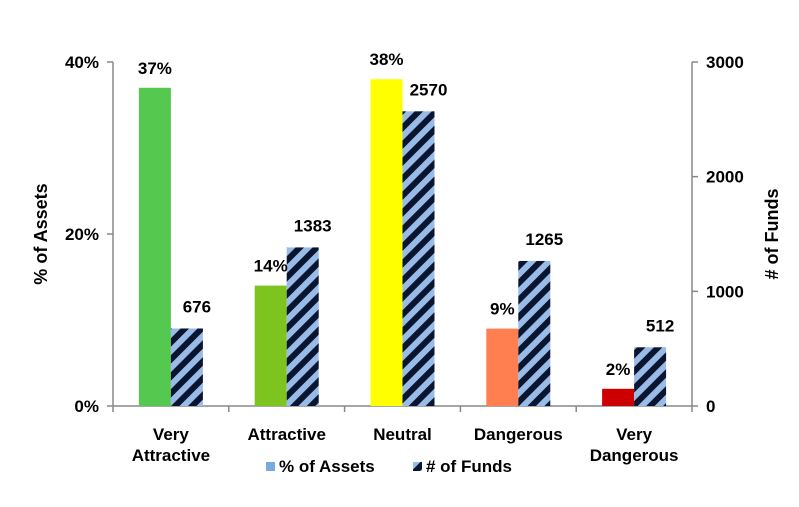  What do you see at coordinates (725, 291) in the screenshot?
I see `right-tick-label: 1000` at bounding box center [725, 291].